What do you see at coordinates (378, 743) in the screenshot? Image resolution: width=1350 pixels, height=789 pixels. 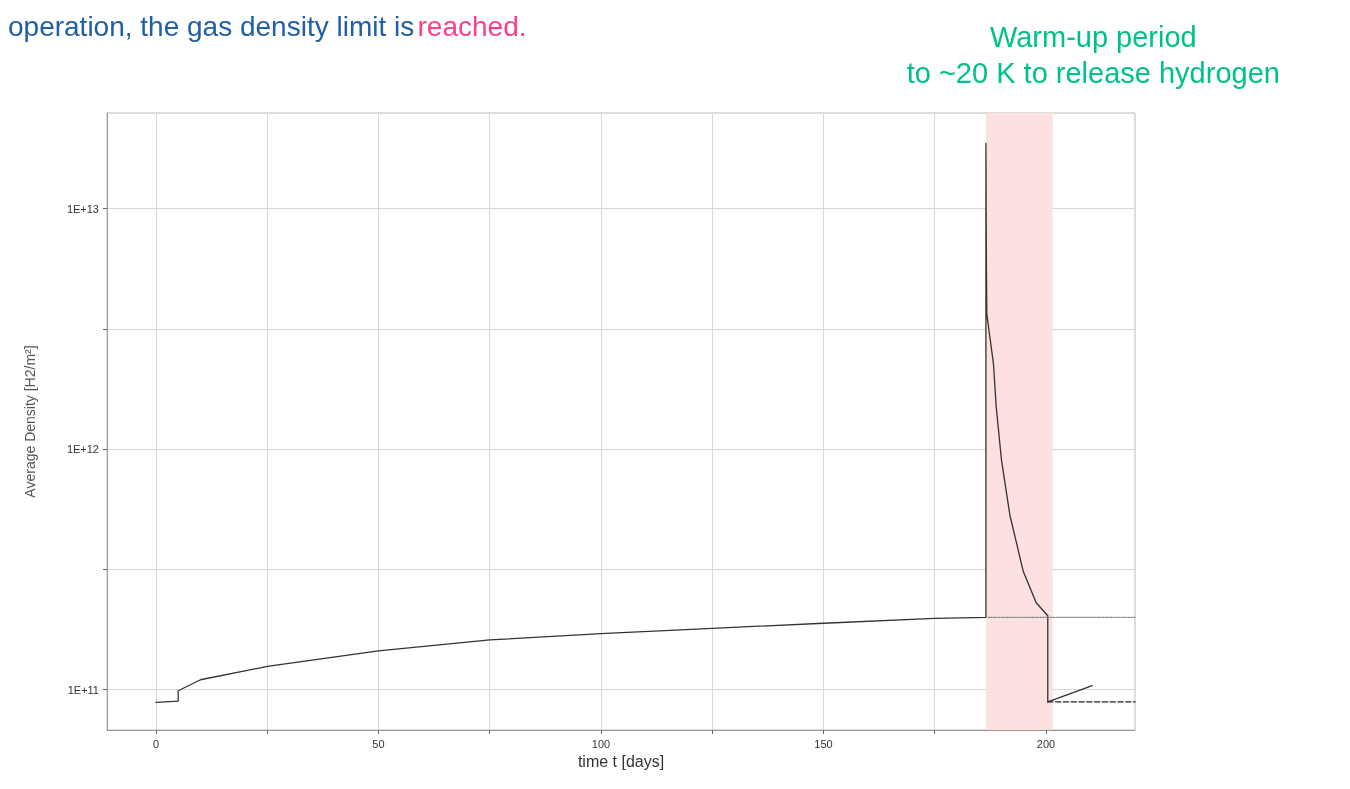 I see `x-tick-label: 50` at bounding box center [378, 743].